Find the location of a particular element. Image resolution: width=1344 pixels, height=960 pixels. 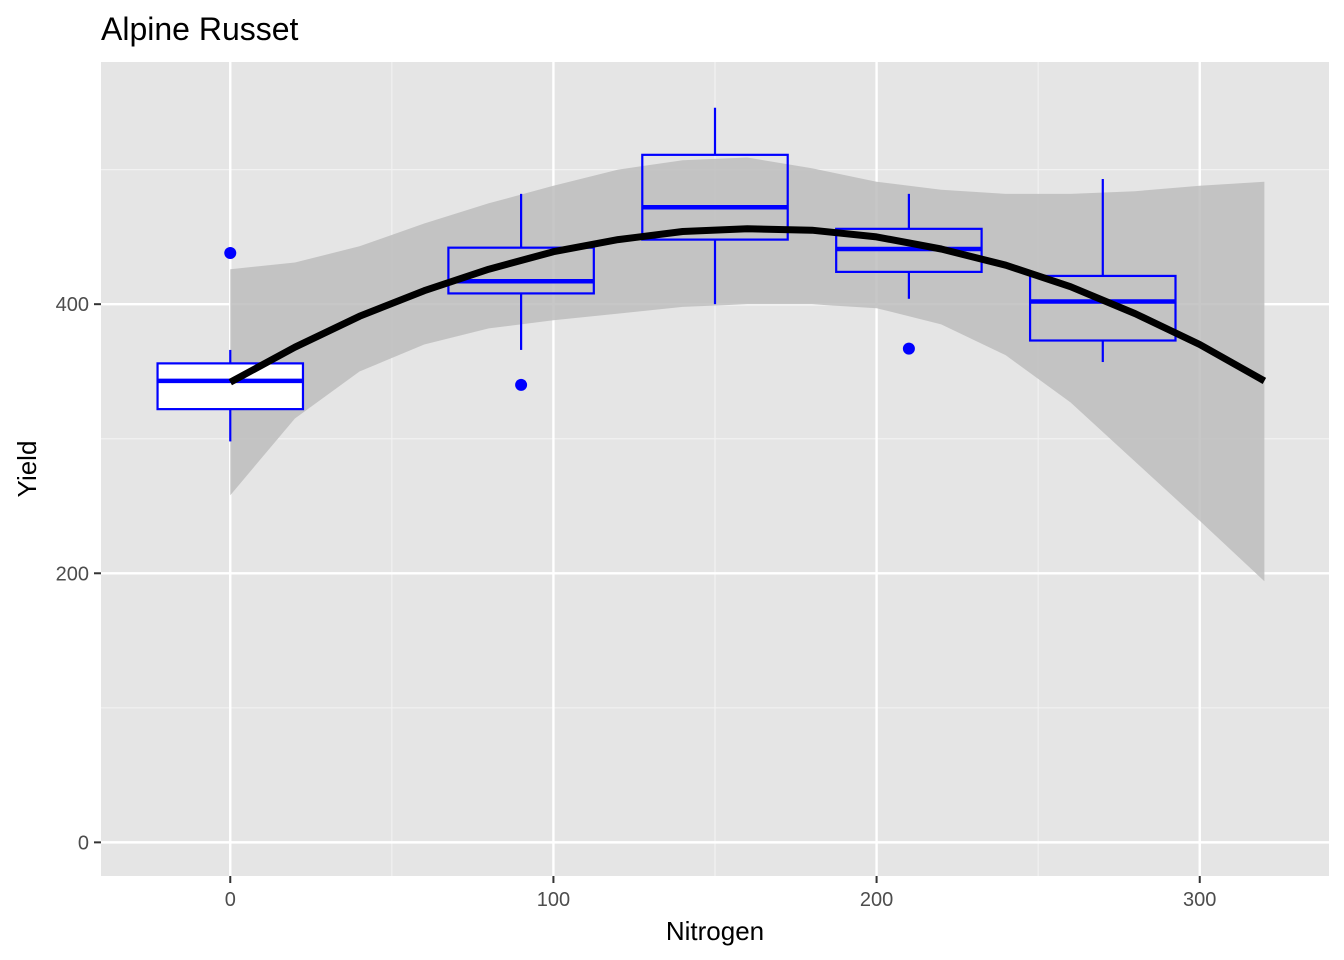

y-axis-title: Yield is located at coordinates (27, 469).